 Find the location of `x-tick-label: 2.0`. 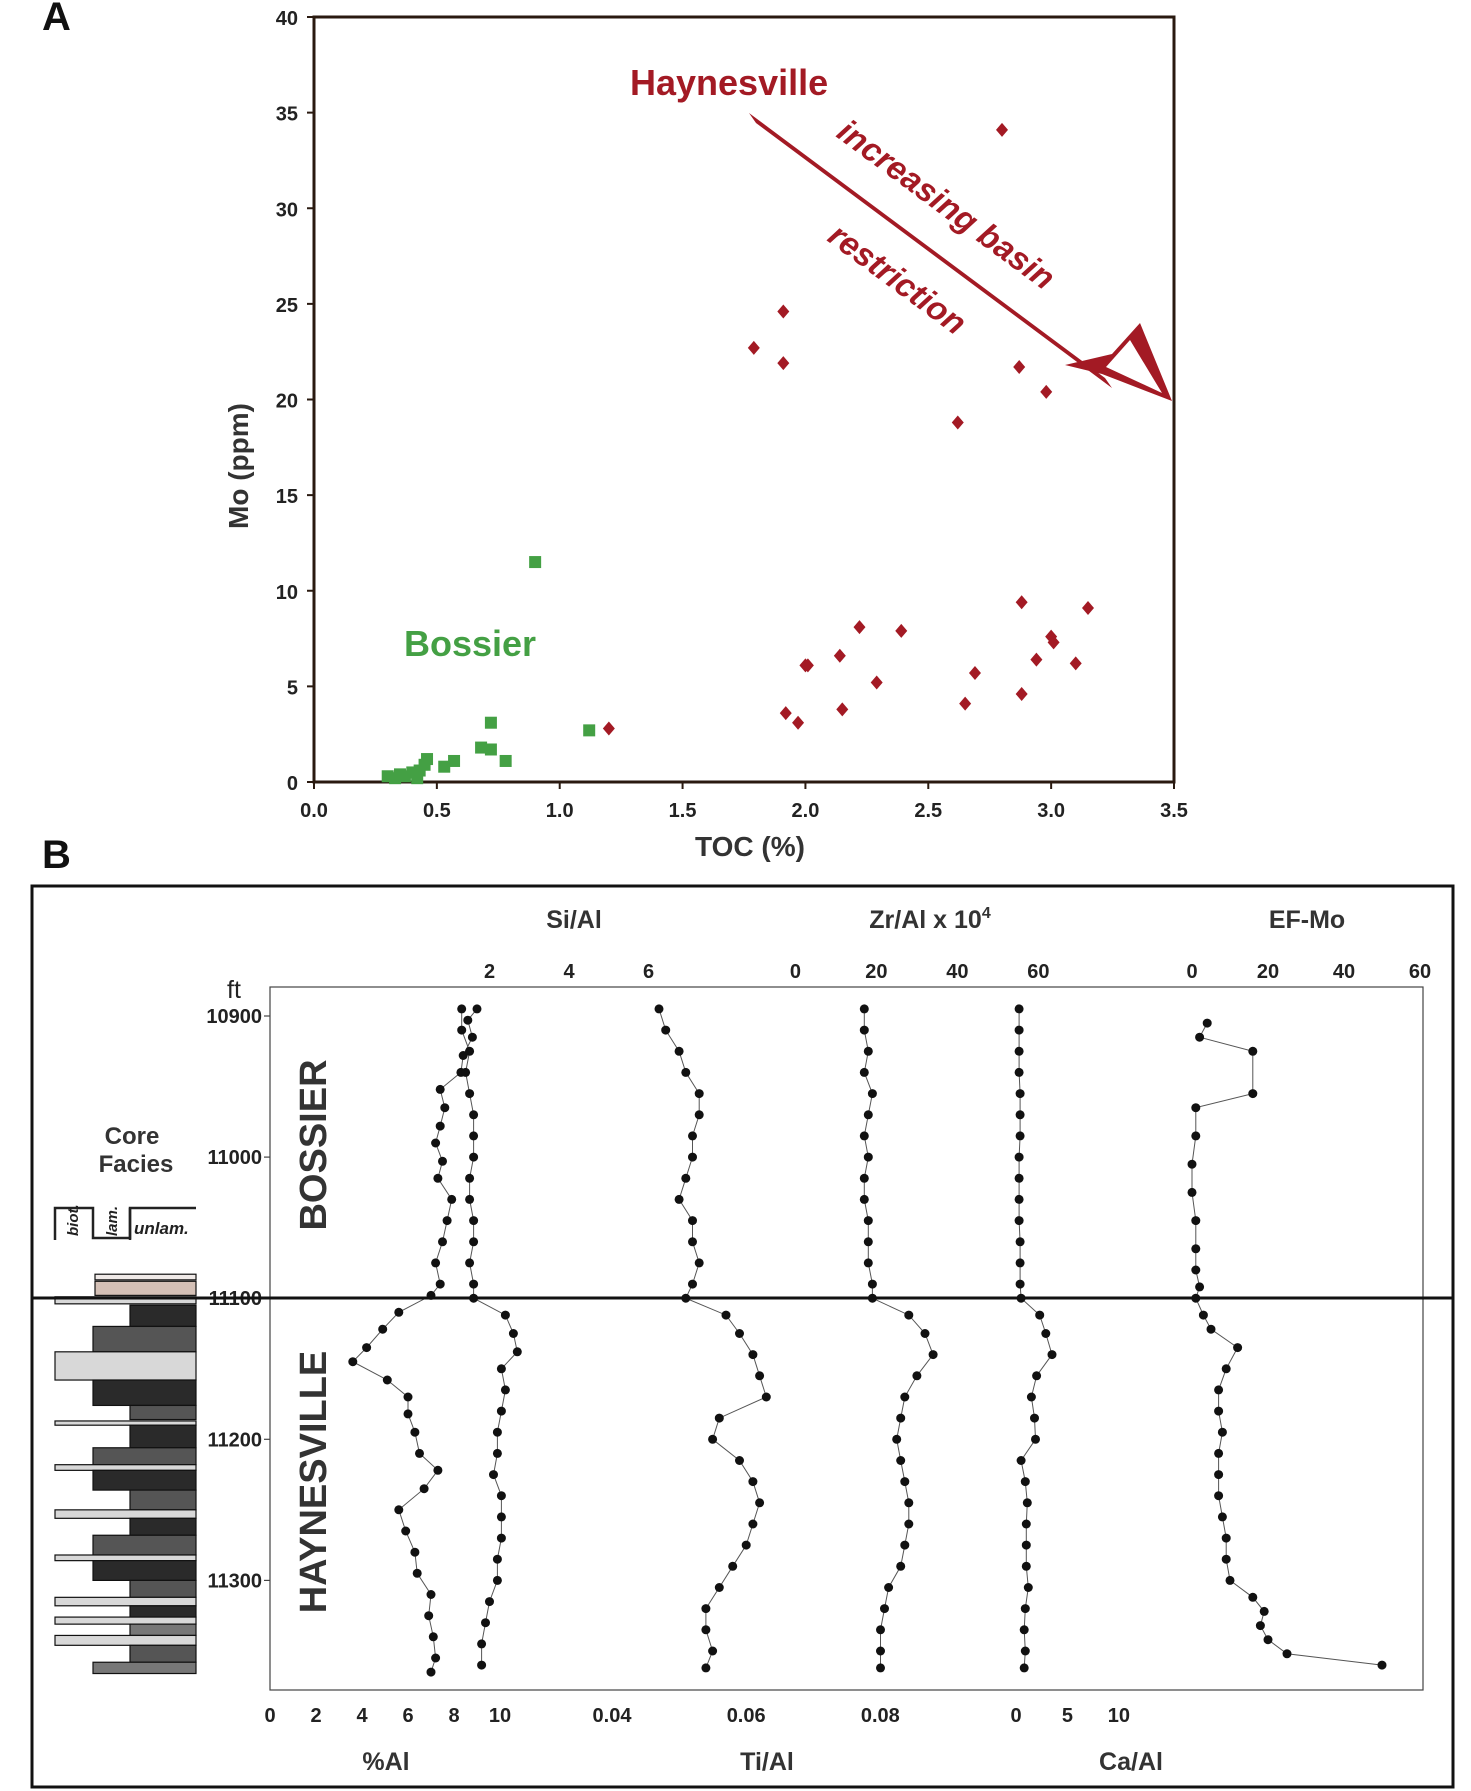

x-tick-label: 2.0 is located at coordinates (806, 811).